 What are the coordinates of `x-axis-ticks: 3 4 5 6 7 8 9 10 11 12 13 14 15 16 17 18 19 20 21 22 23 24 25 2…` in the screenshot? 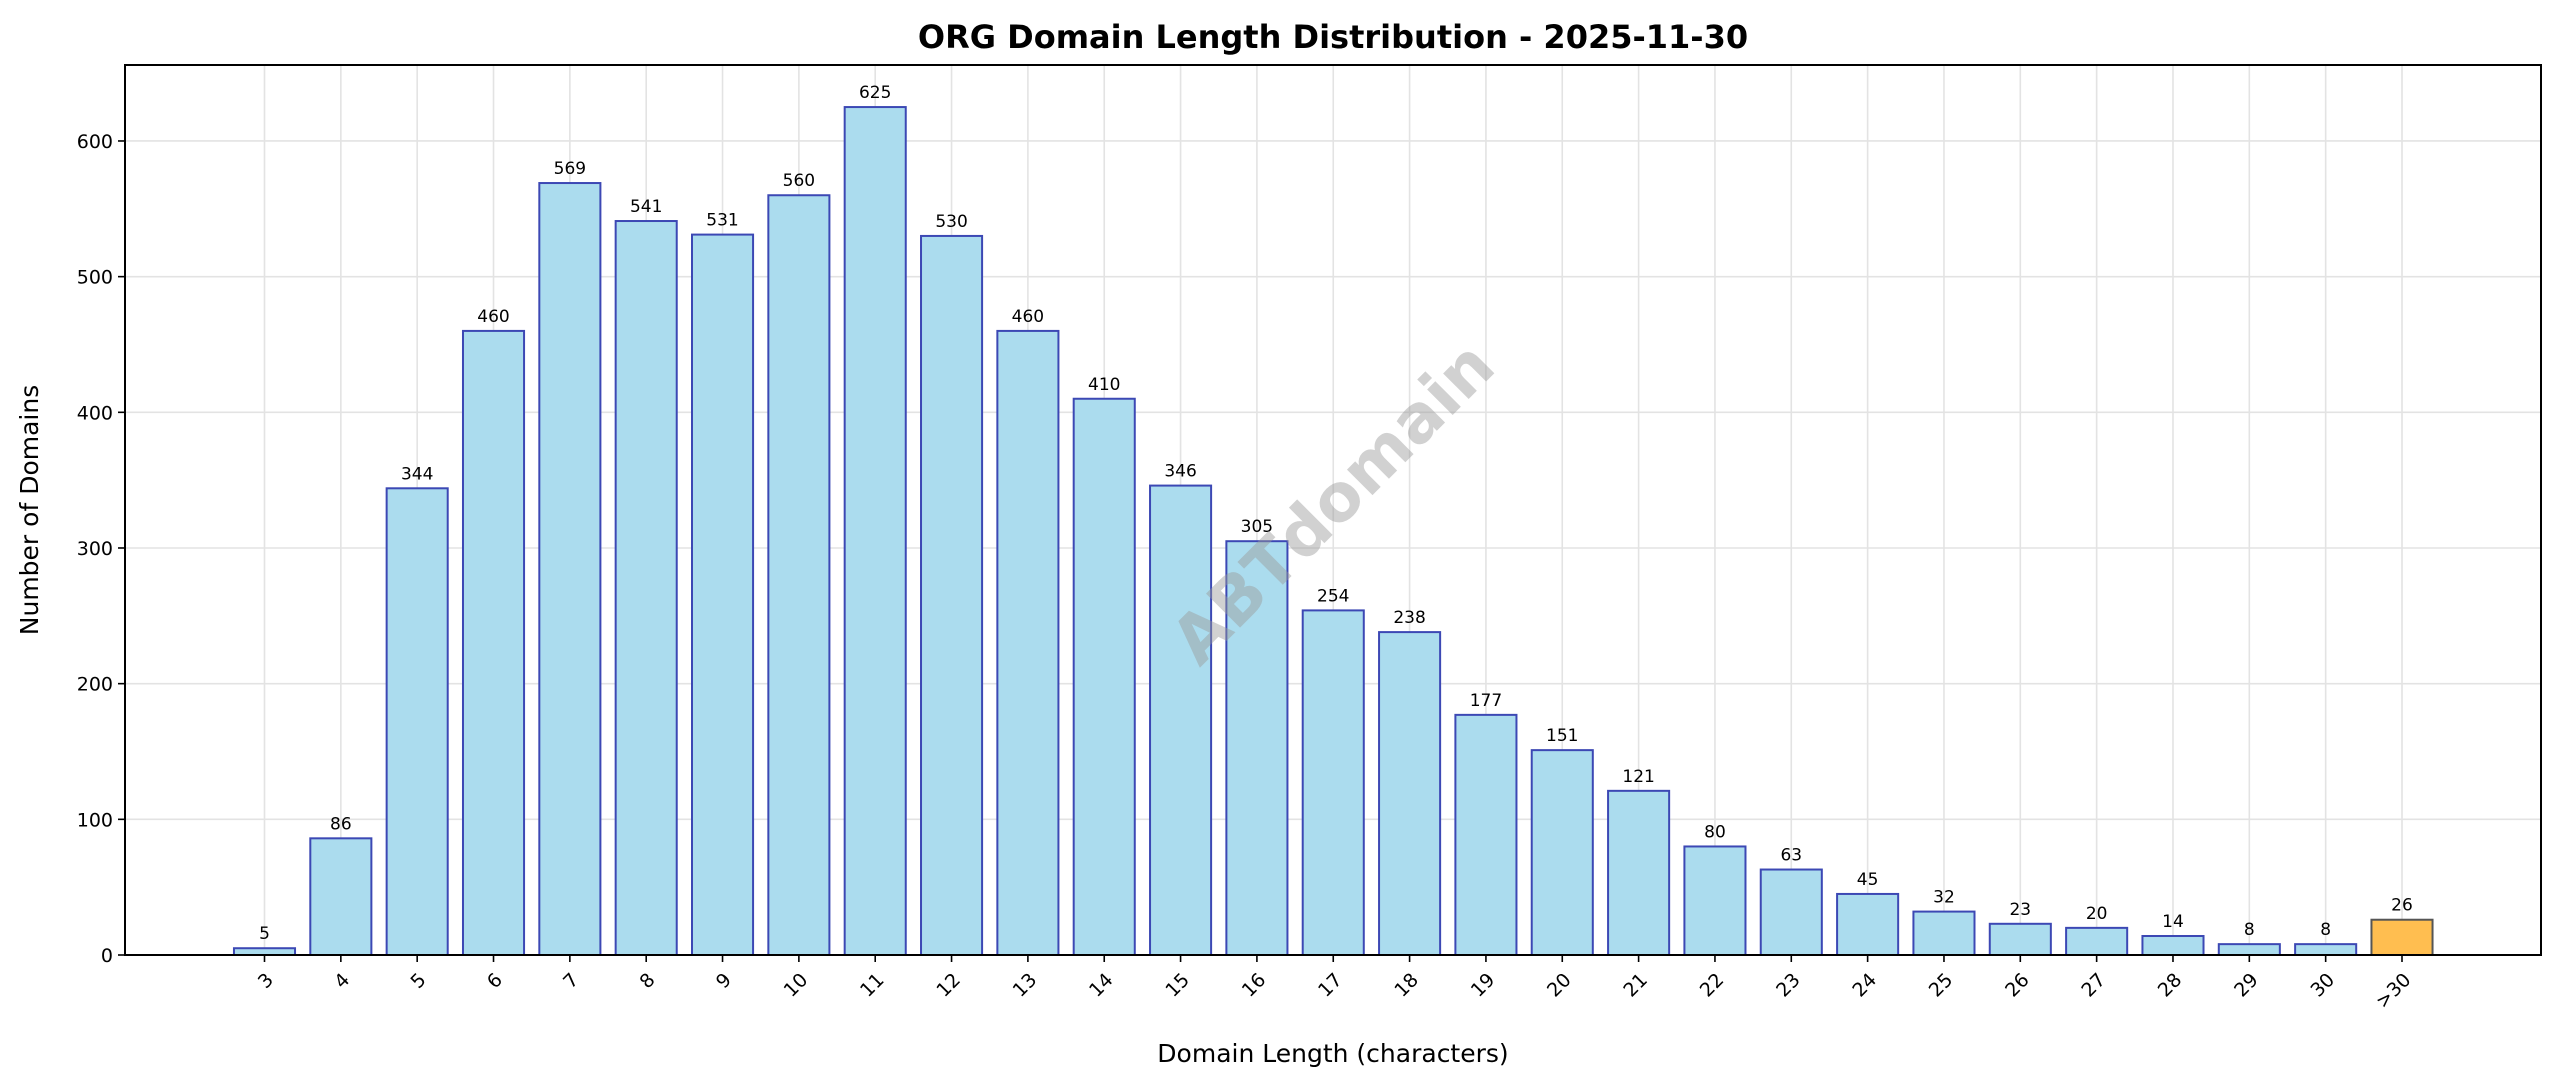 It's located at (1335, 984).